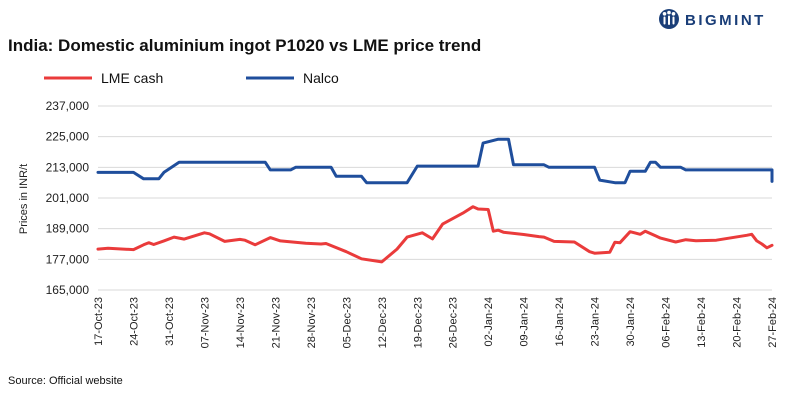 This screenshot has width=800, height=400. Describe the element at coordinates (68, 167) in the screenshot. I see `y-tick-label: 213,000` at that location.